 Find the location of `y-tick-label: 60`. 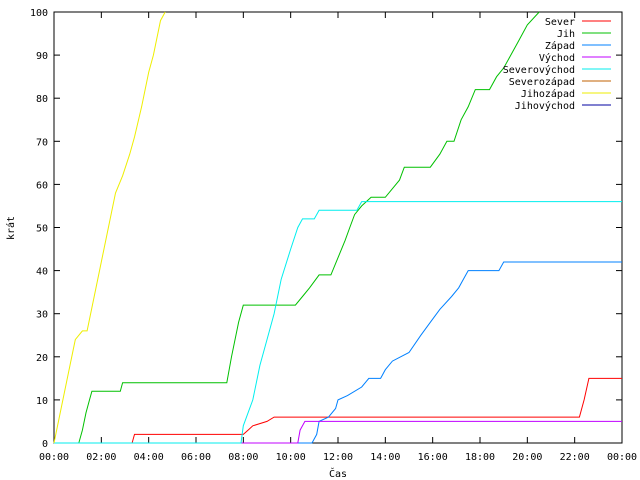

y-tick-label: 60 is located at coordinates (42, 185).